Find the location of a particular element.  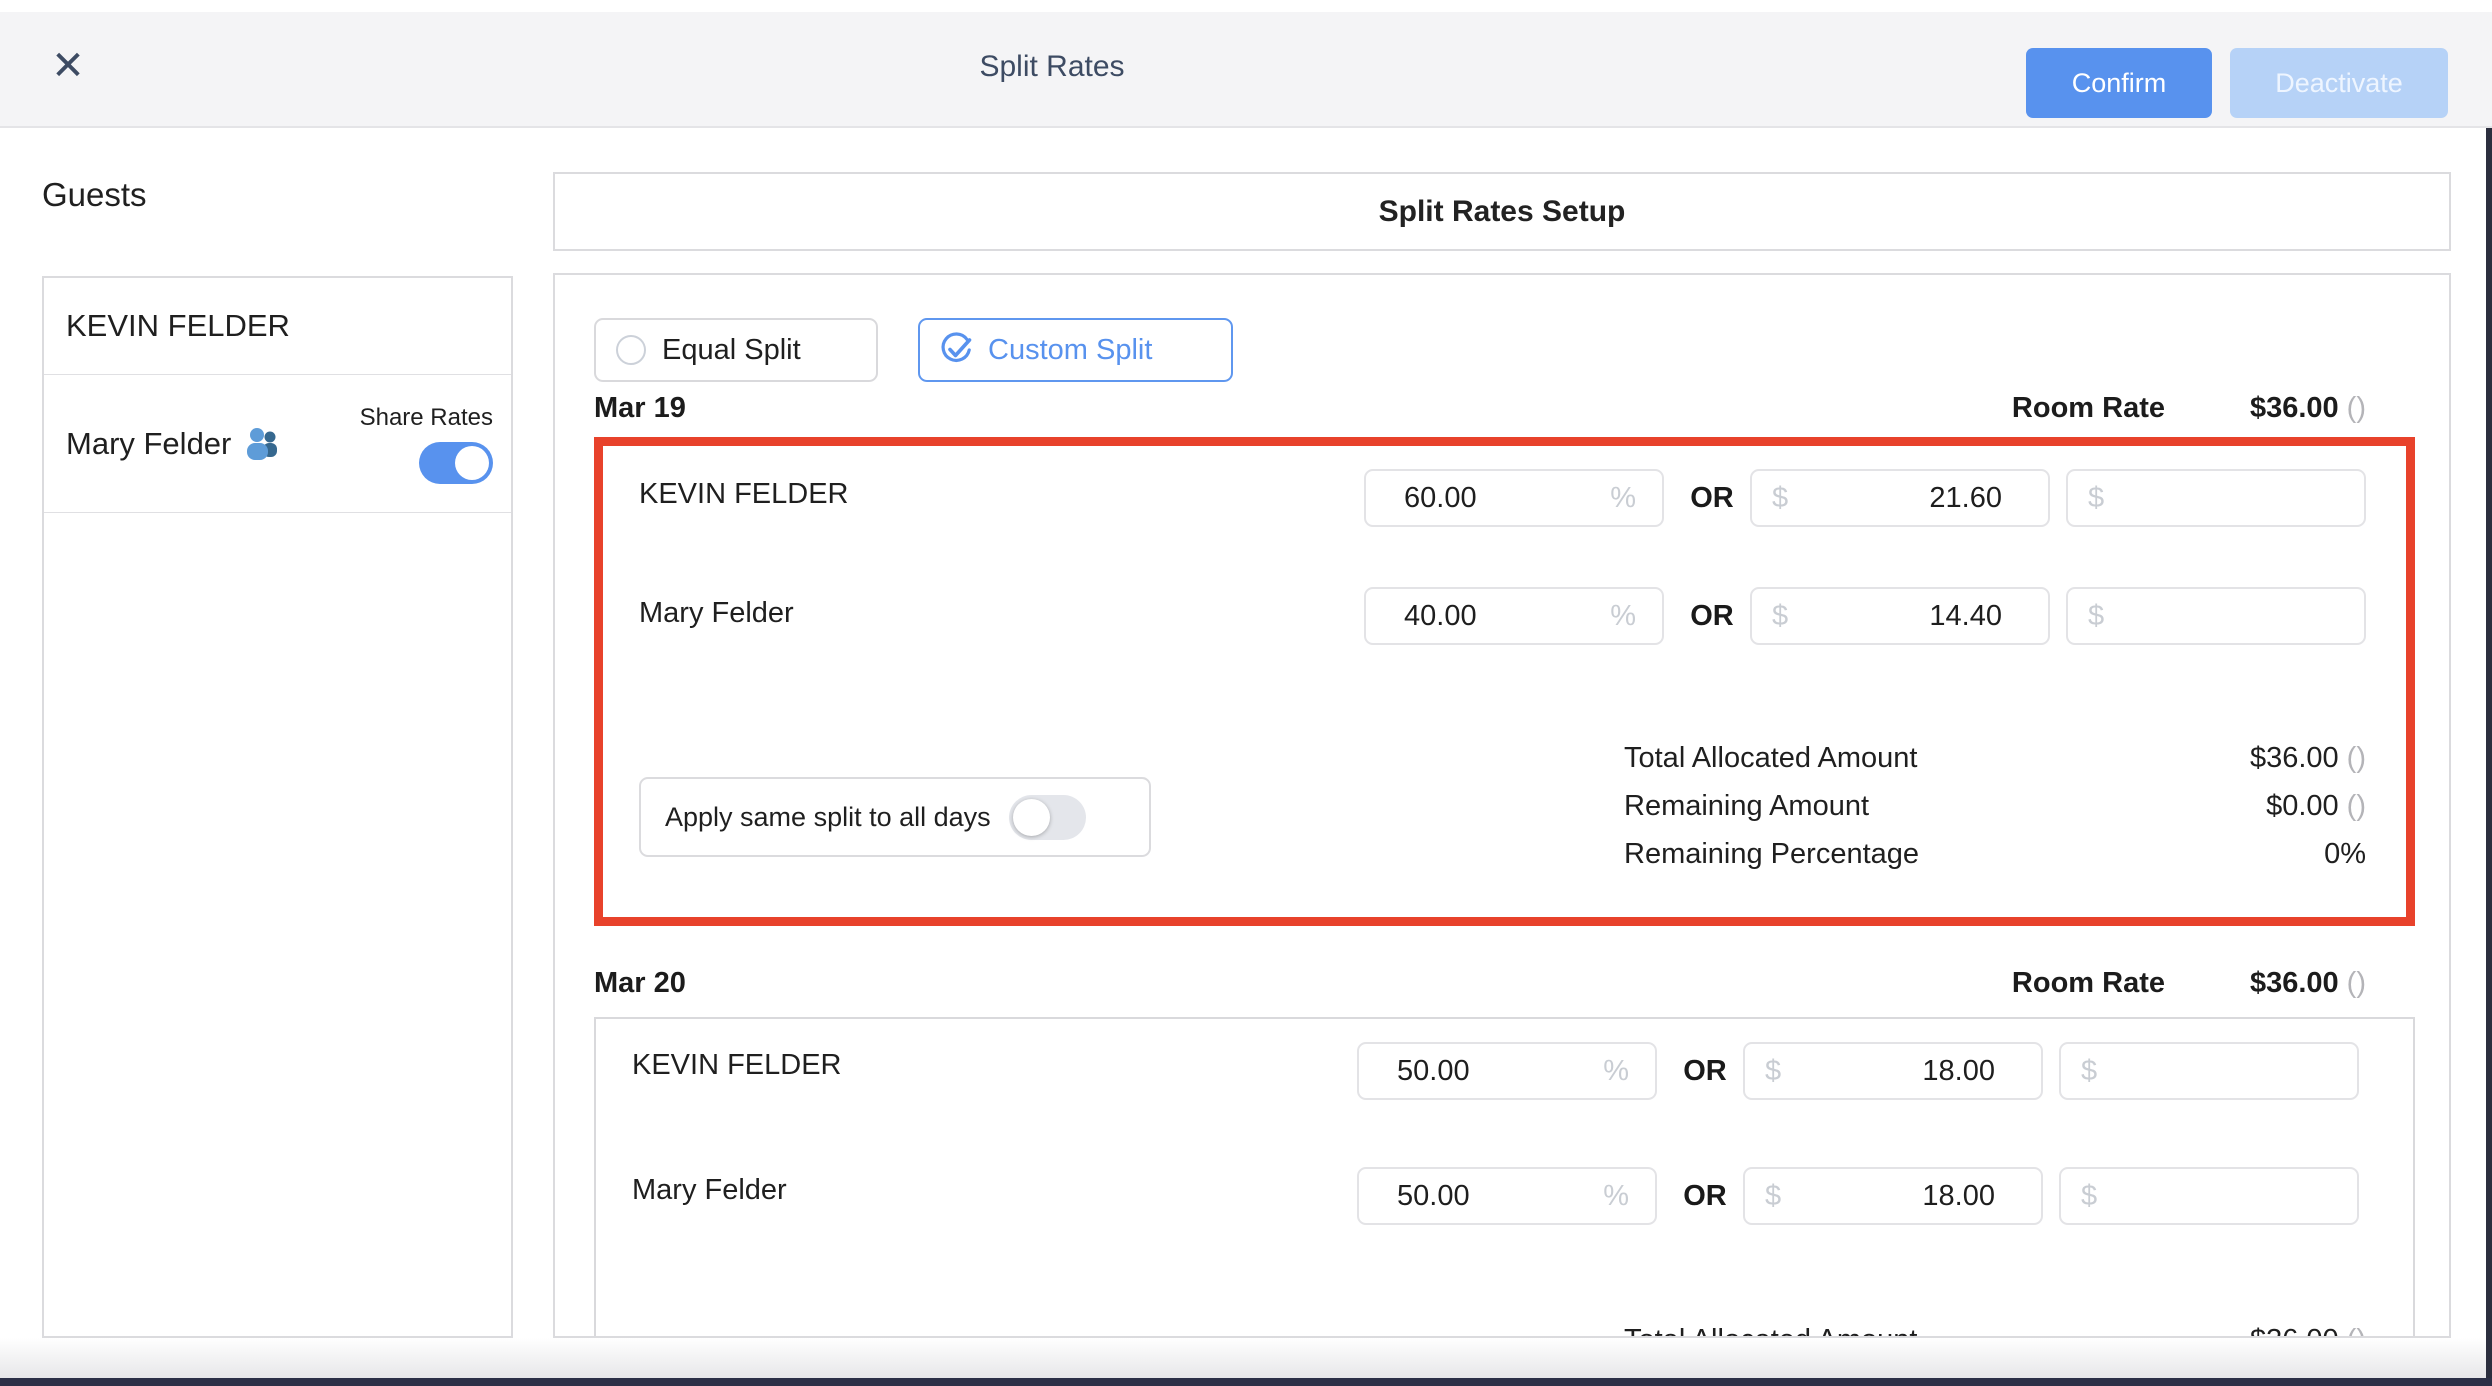

users-icon is located at coordinates (263, 446).